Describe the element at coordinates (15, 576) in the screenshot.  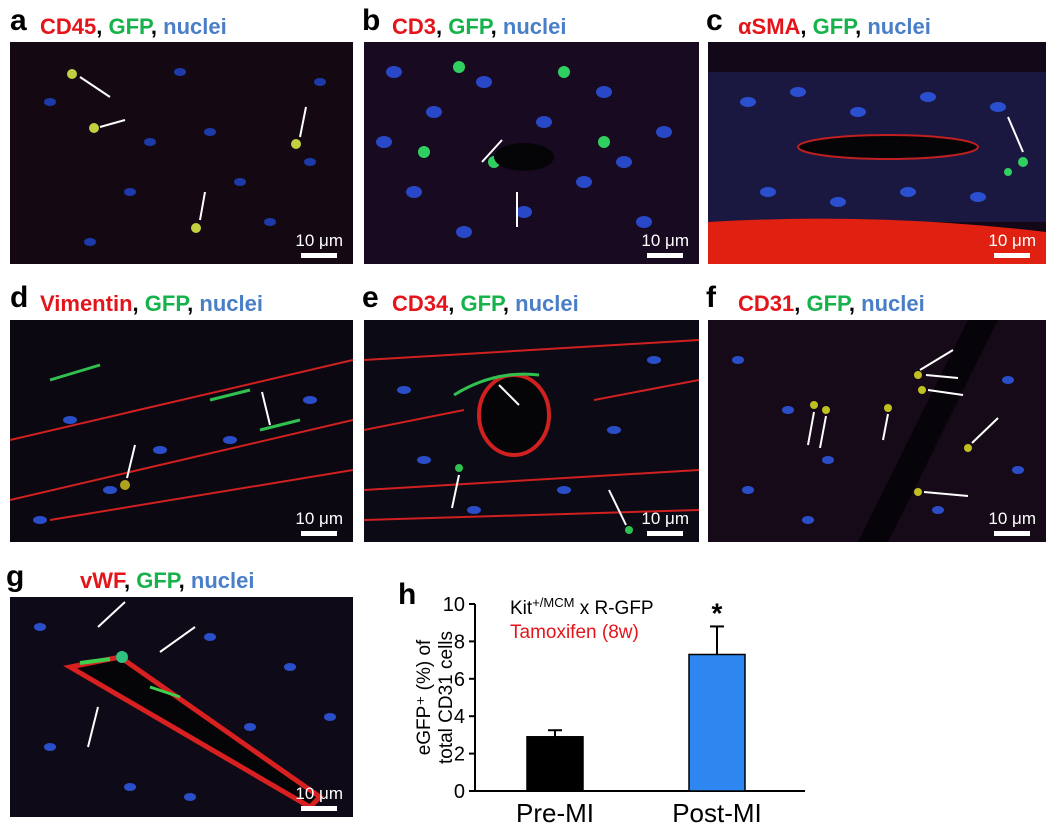
I see `panel-letter: g` at that location.